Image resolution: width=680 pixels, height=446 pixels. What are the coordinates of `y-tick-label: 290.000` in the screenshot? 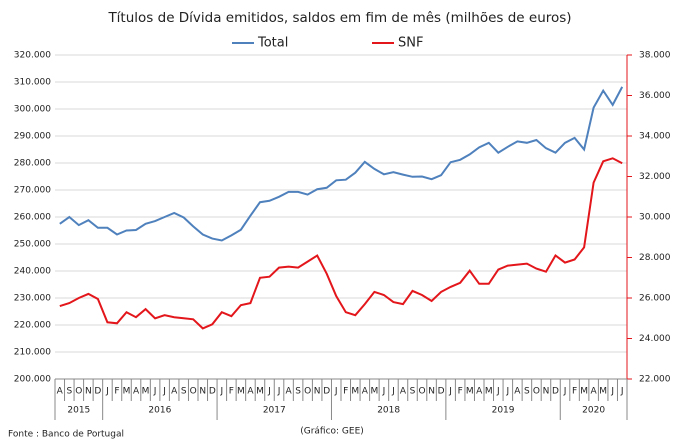 It's located at (32, 137).